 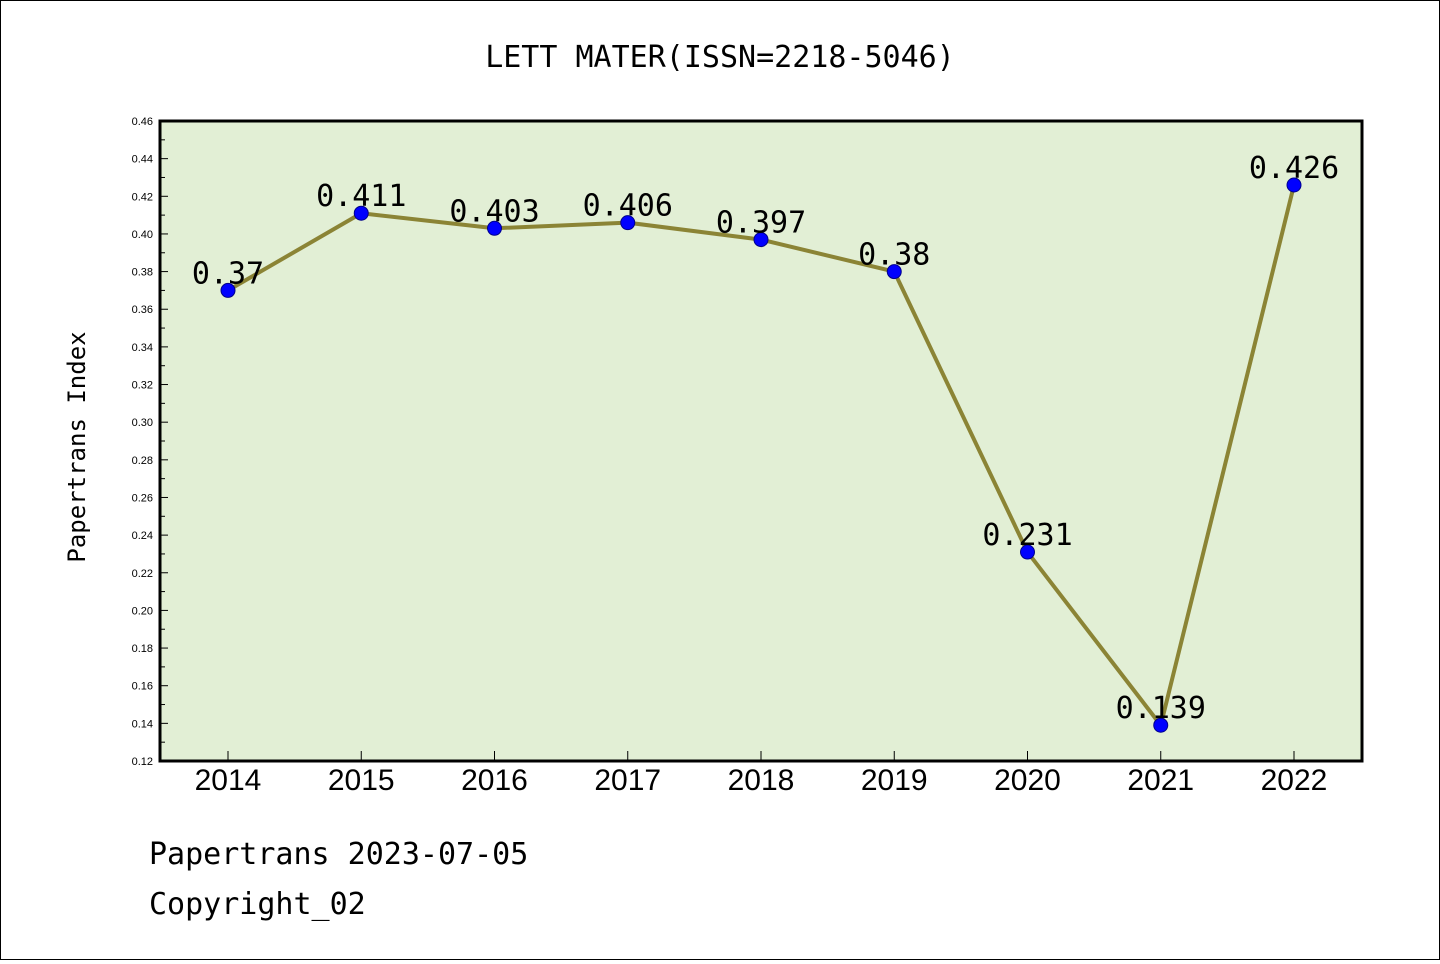 What do you see at coordinates (338, 854) in the screenshot?
I see `footer-date: Papertrans 2023-07-05` at bounding box center [338, 854].